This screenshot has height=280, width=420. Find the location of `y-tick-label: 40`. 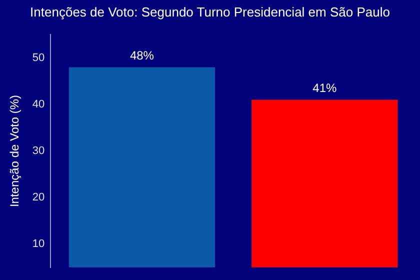

y-tick-label: 40 is located at coordinates (38, 104).